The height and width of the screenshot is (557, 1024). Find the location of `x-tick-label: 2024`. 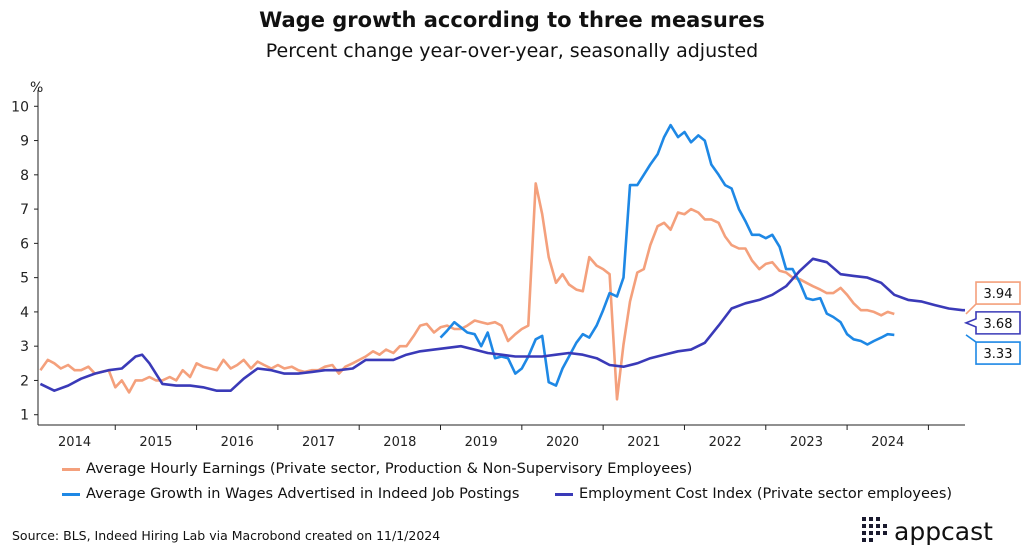

x-tick-label: 2024 is located at coordinates (887, 442).